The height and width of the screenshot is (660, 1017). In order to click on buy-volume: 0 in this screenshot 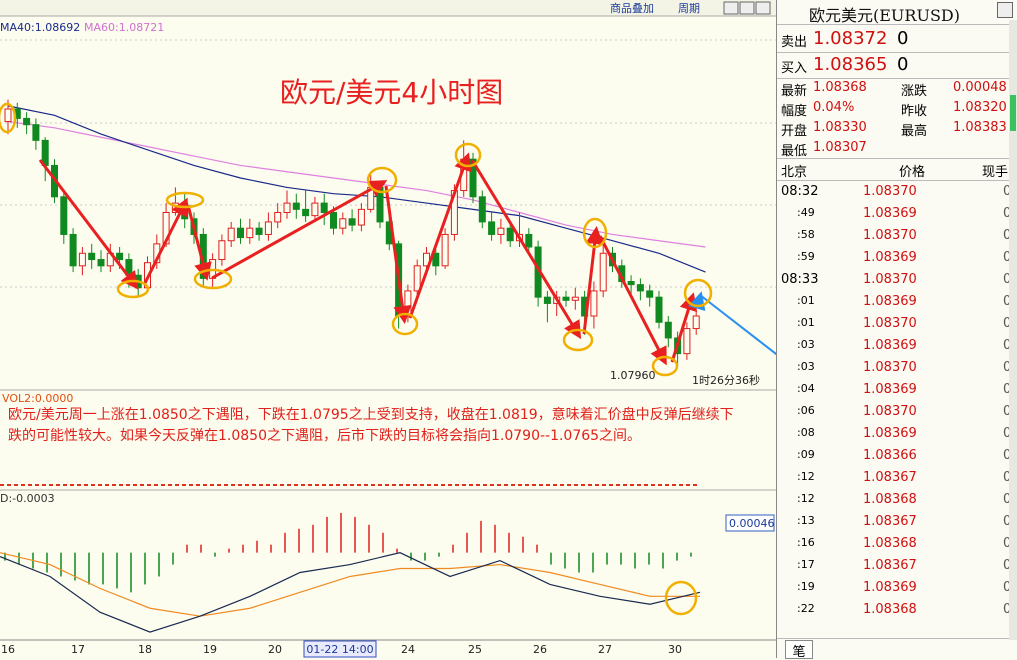, I will do `click(903, 64)`.